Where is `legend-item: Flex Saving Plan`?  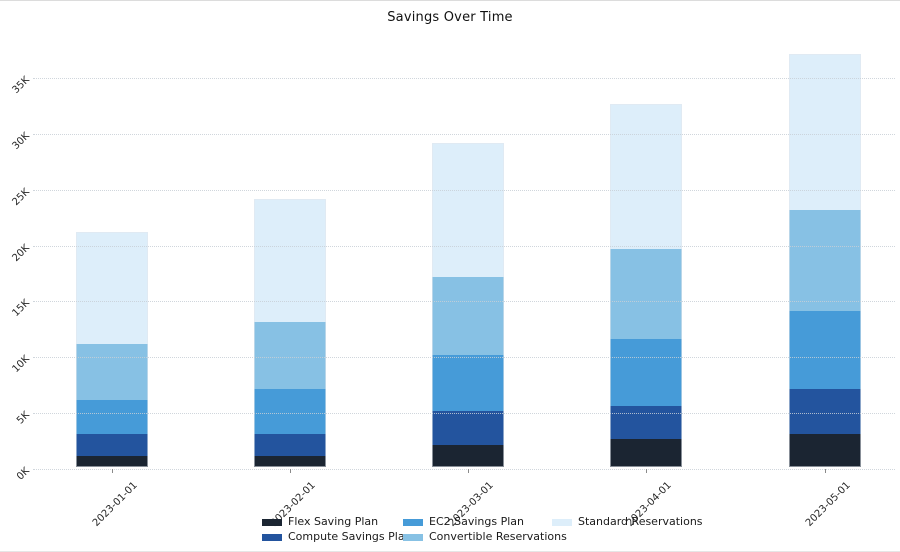
legend-item: Flex Saving Plan is located at coordinates (337, 522).